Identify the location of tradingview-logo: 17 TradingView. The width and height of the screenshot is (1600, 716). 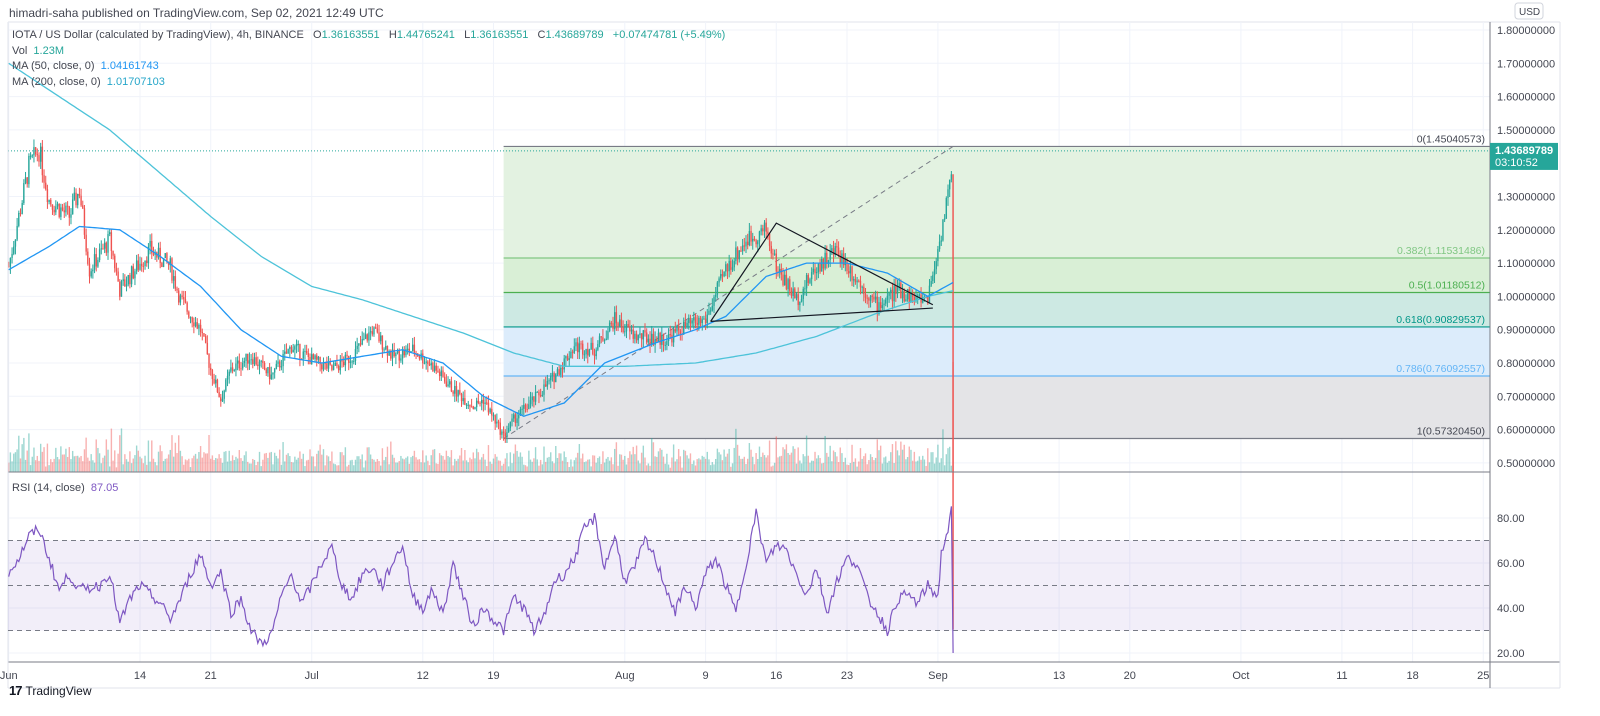
(50, 690).